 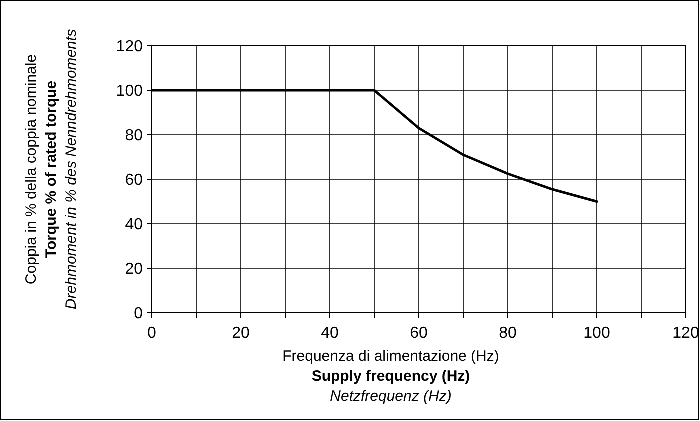 What do you see at coordinates (134, 225) in the screenshot?
I see `y-tick-label: 40` at bounding box center [134, 225].